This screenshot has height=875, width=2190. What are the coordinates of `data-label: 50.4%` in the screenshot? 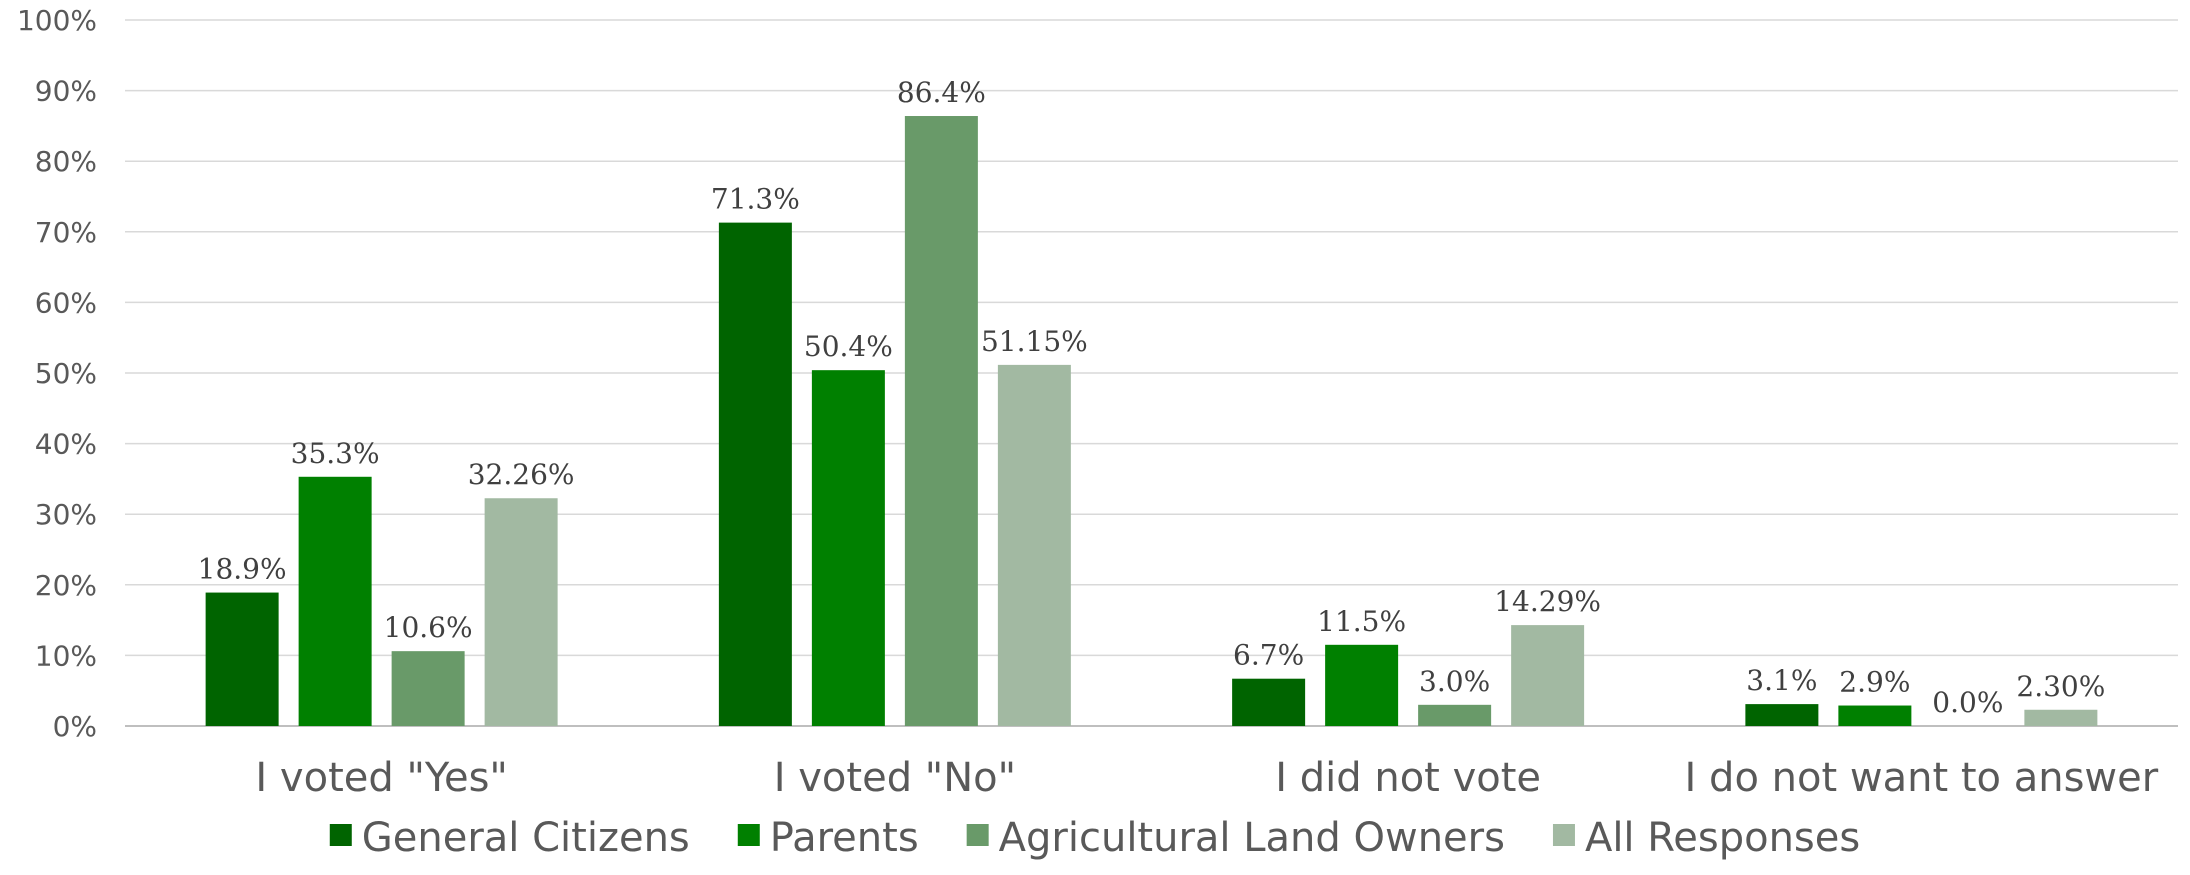 It's located at (848, 346).